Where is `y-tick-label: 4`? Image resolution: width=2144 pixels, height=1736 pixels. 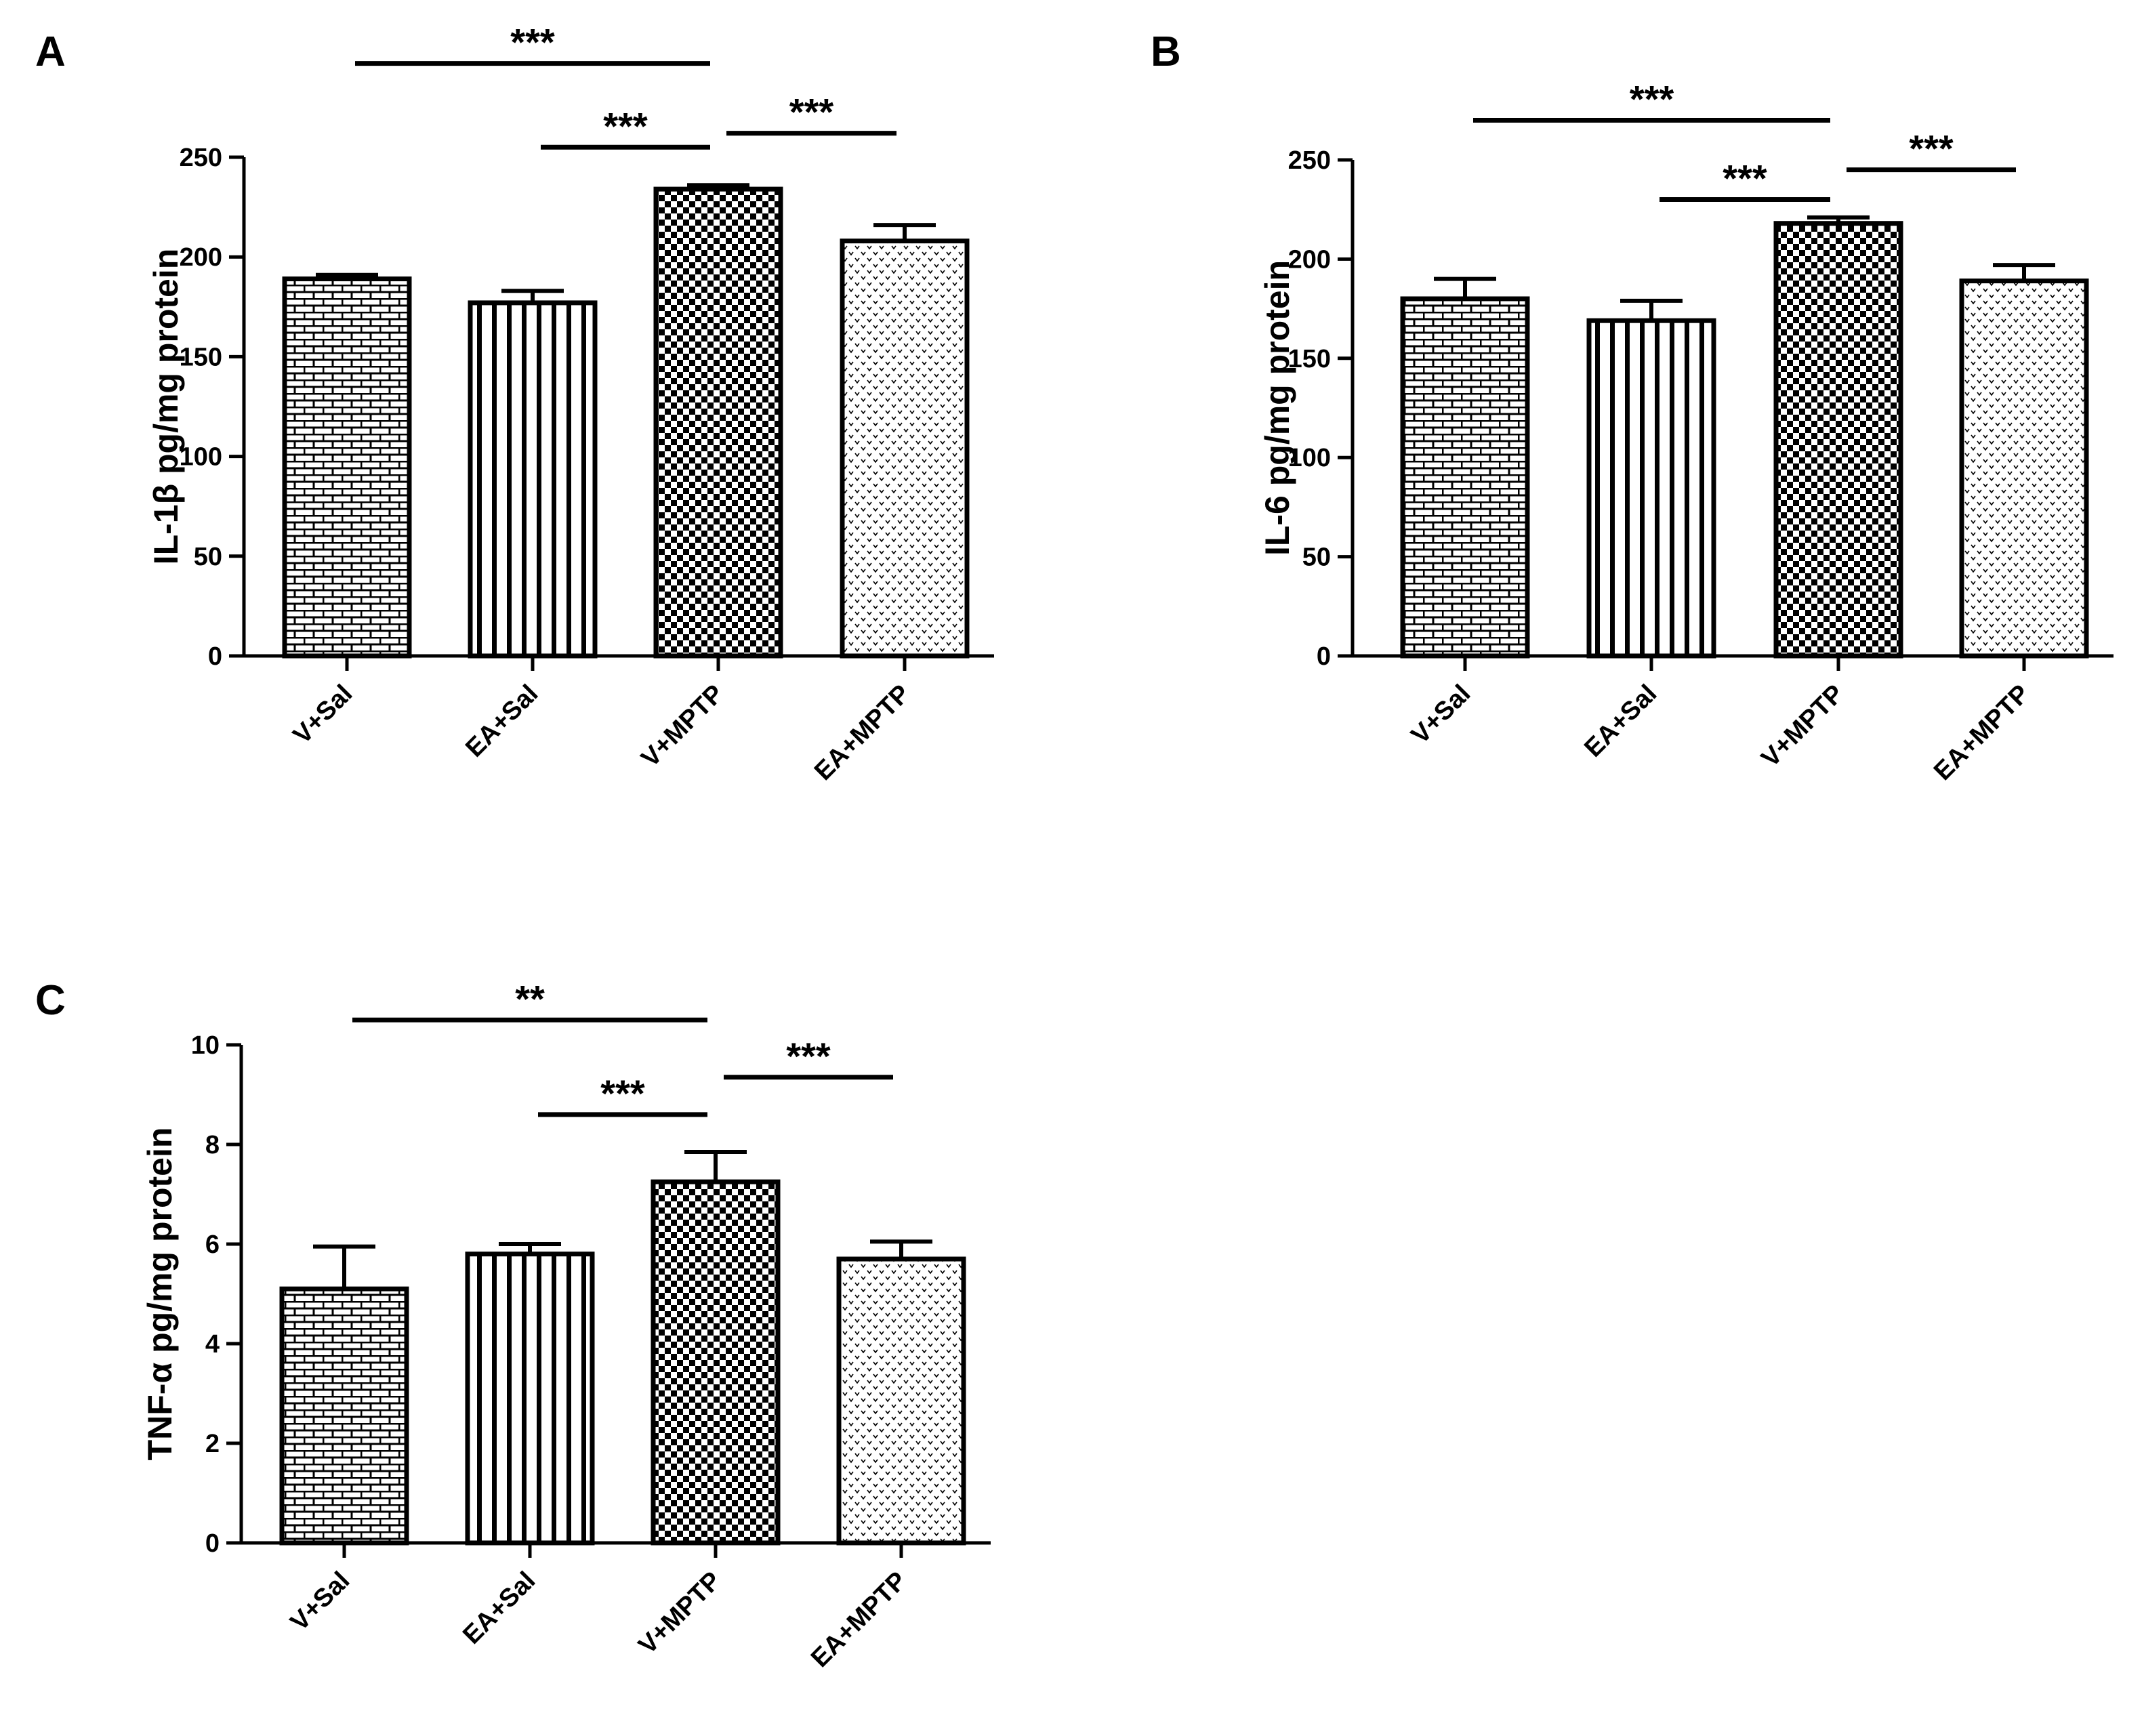 y-tick-label: 4 is located at coordinates (212, 1344).